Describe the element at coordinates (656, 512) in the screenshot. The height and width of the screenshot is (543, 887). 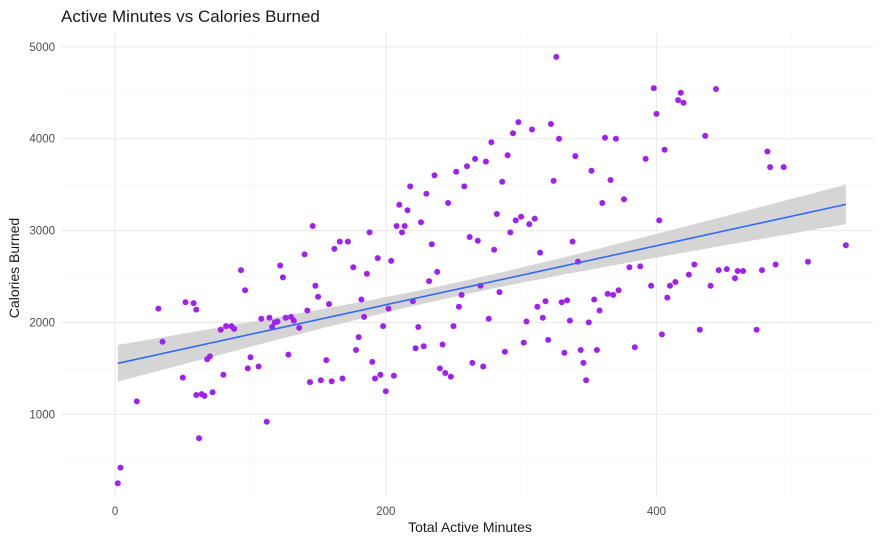
I see `x-tick-label: 400` at that location.